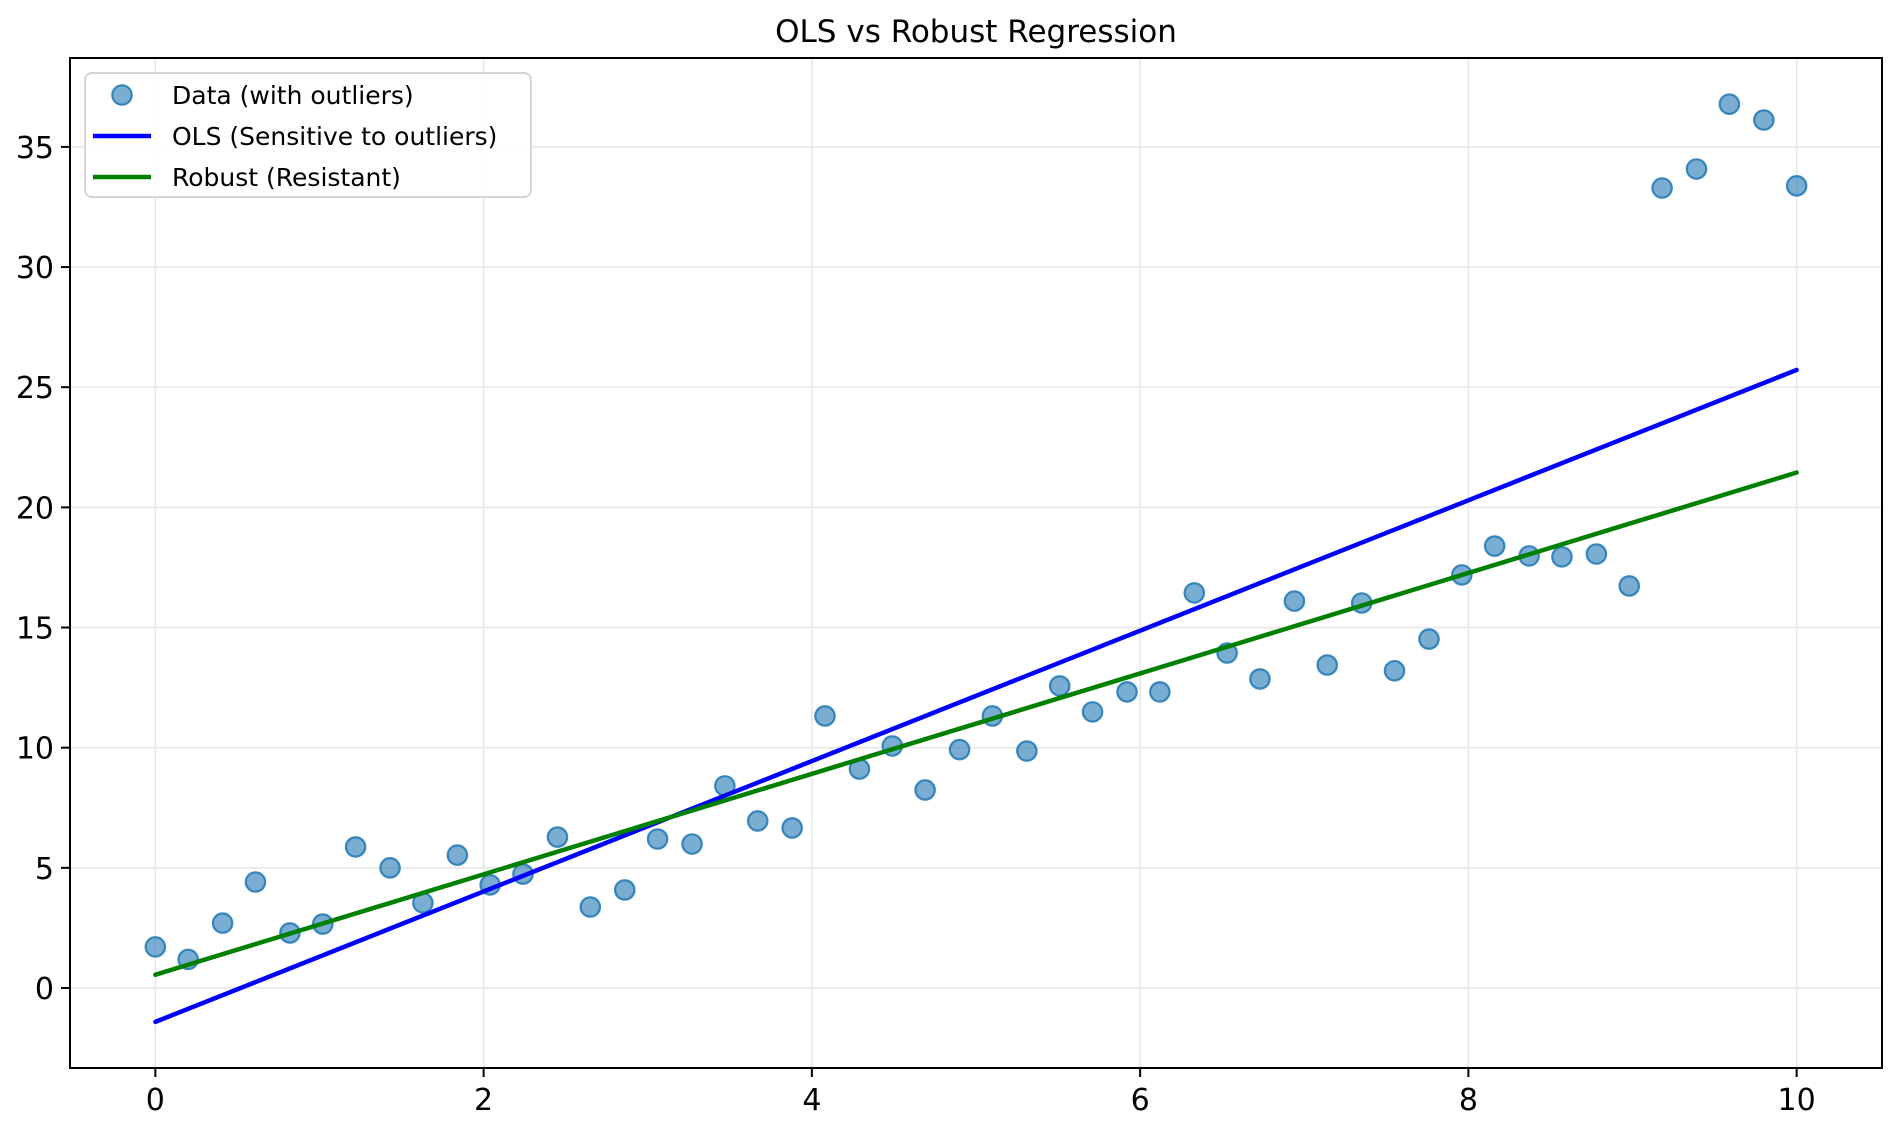  I want to click on y-tick-label: 15, so click(35, 629).